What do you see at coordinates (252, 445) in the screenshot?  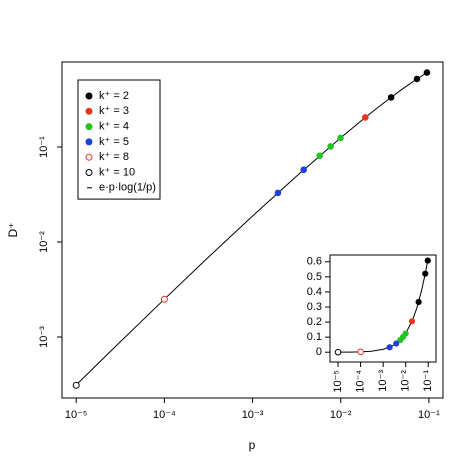 I see `x-axis-label: p` at bounding box center [252, 445].